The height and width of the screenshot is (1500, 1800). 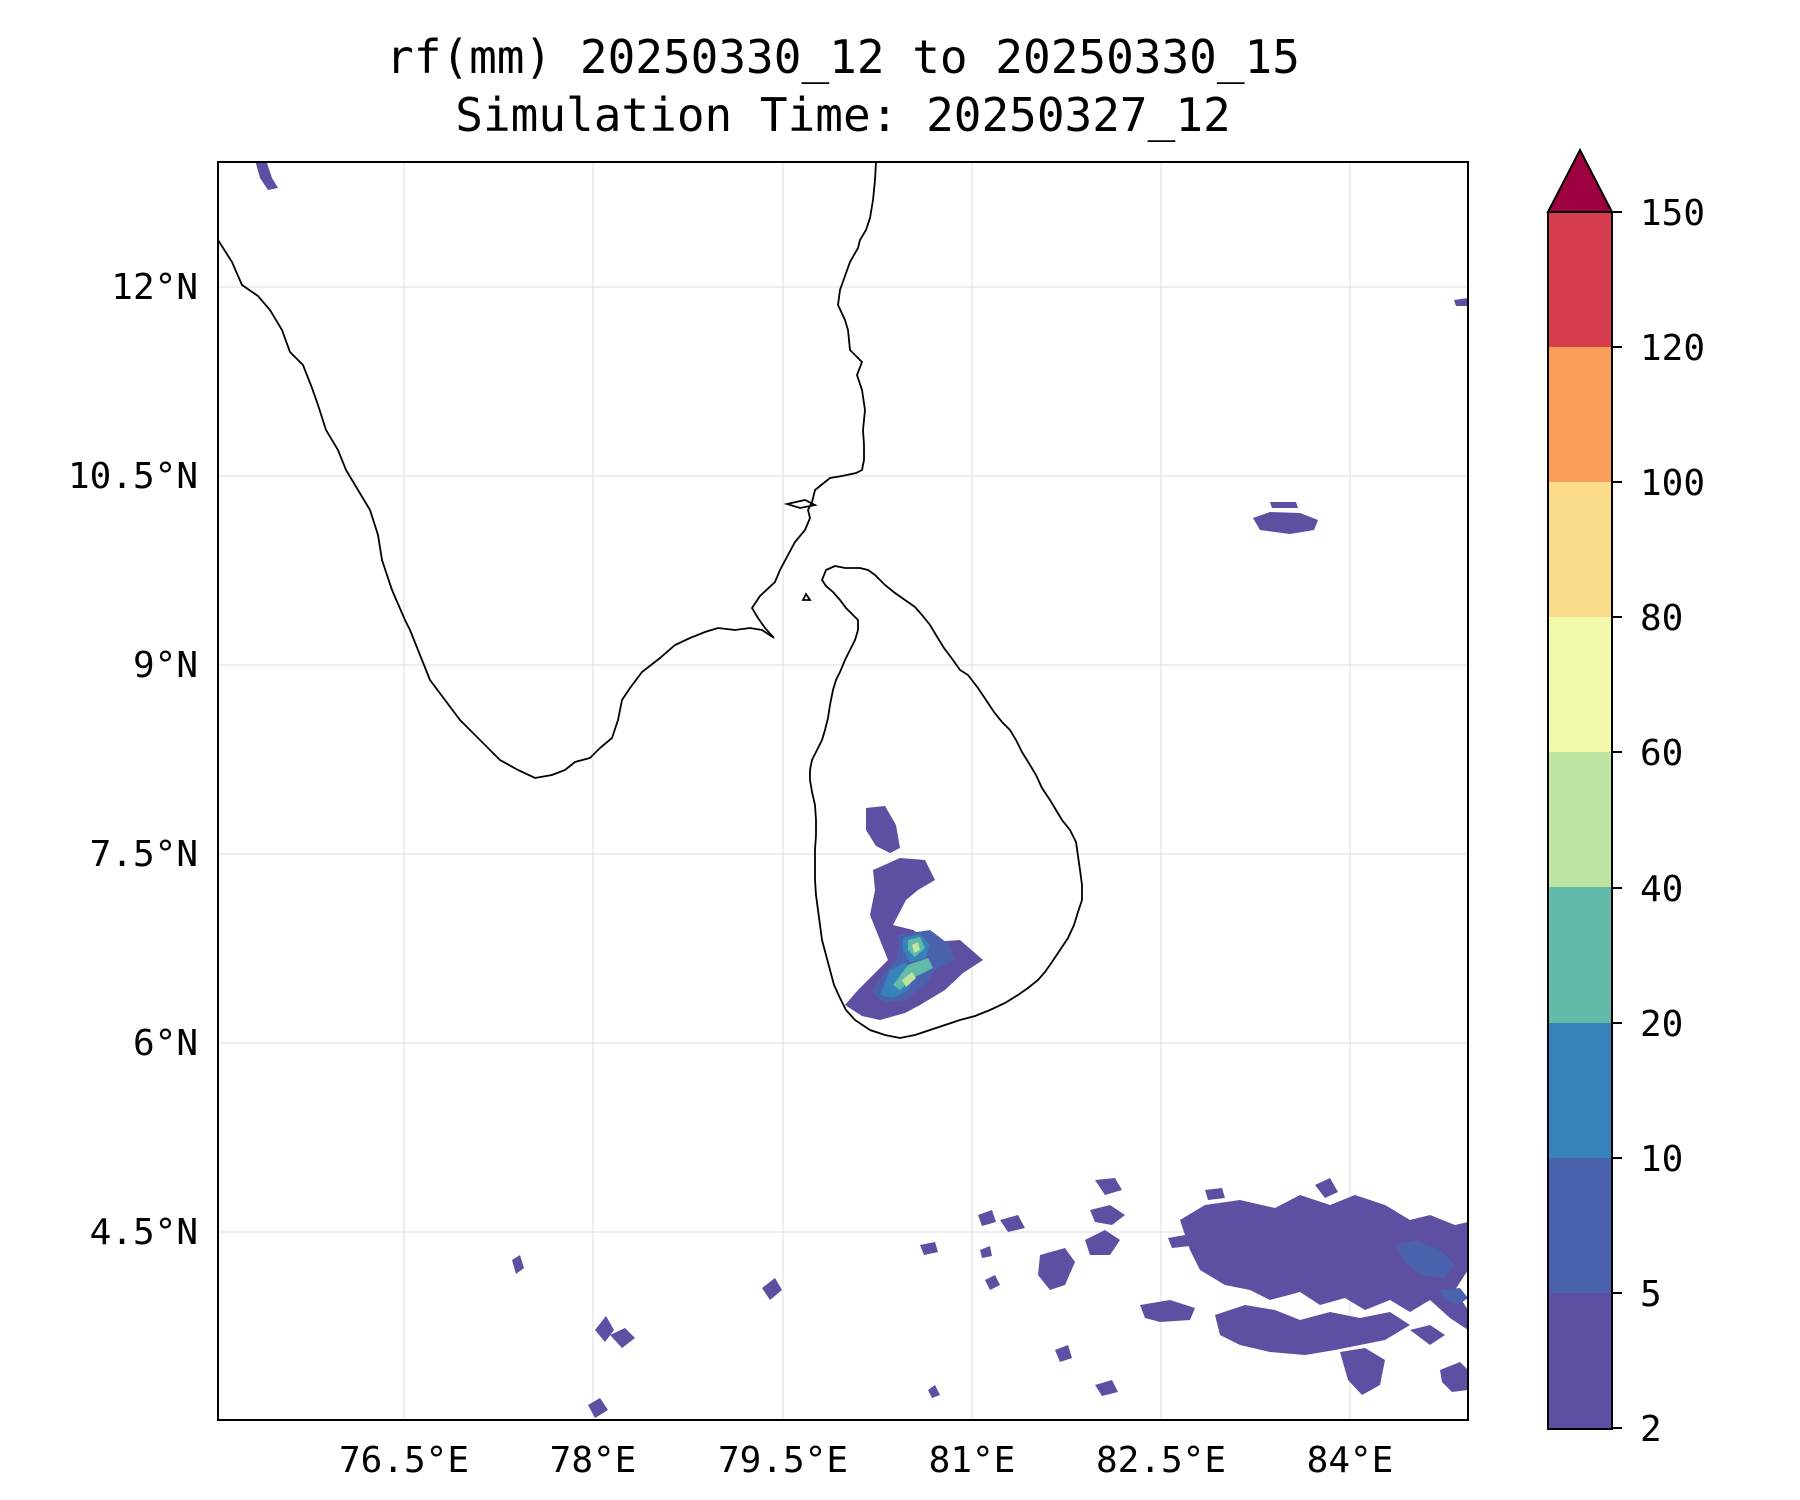 I want to click on lat-tick-label: 7.5°N, so click(x=144, y=854).